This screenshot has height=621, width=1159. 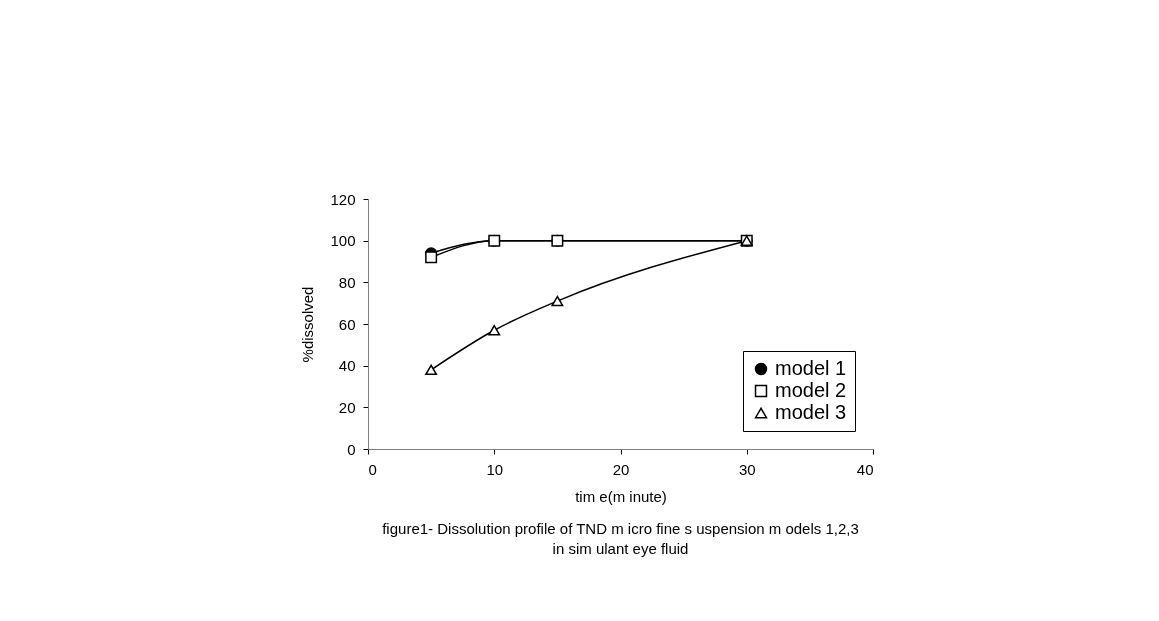 I want to click on text: in sim ulant eye fluid, so click(x=620, y=548).